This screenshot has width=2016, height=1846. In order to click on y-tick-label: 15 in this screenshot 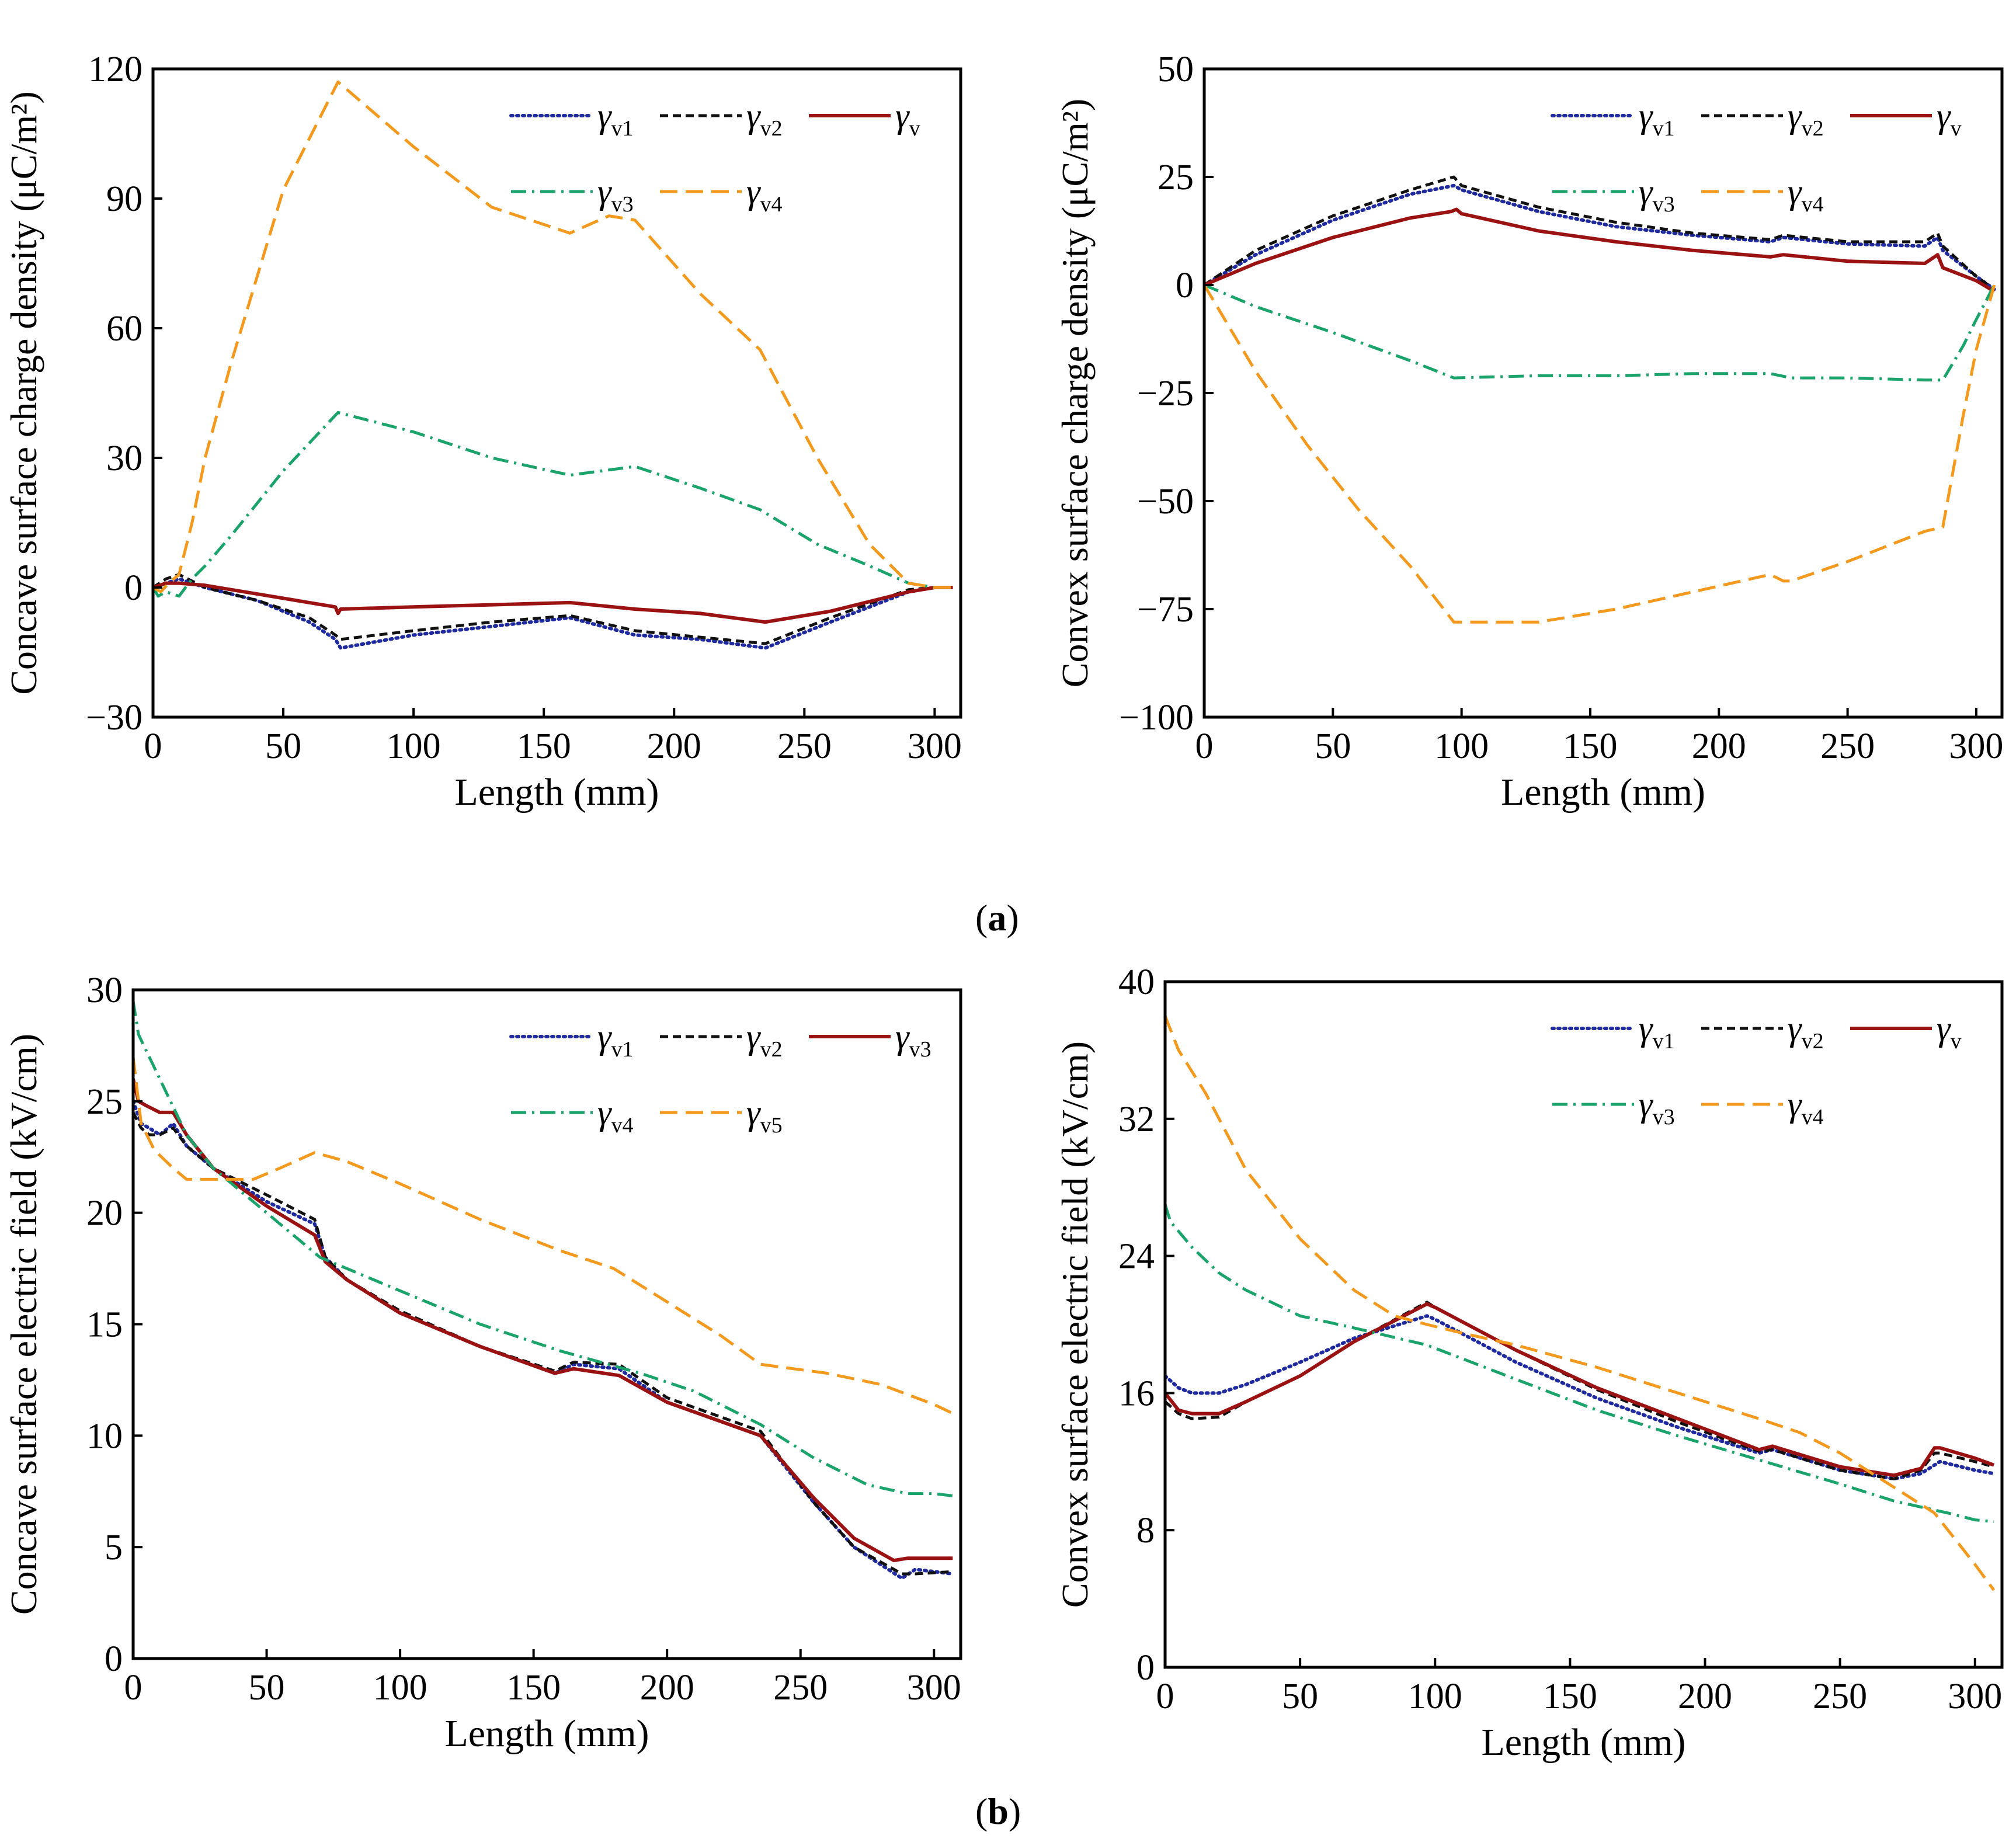, I will do `click(104, 1325)`.